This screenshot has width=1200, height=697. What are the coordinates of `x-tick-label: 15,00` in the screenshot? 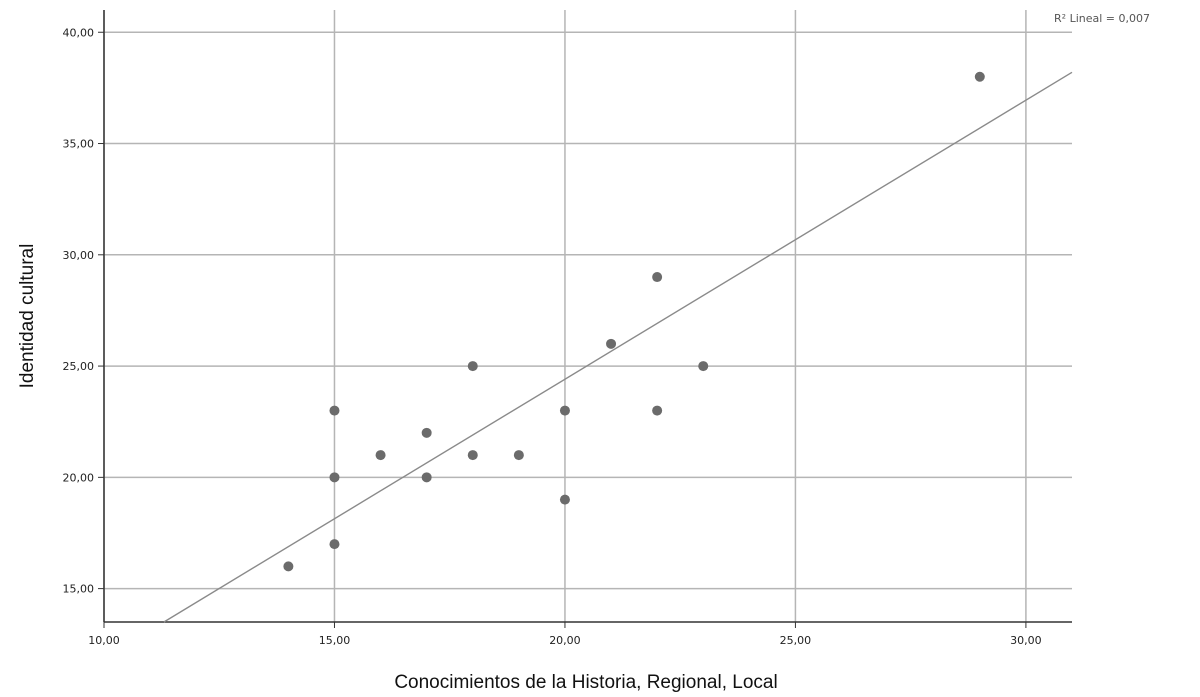 It's located at (335, 640).